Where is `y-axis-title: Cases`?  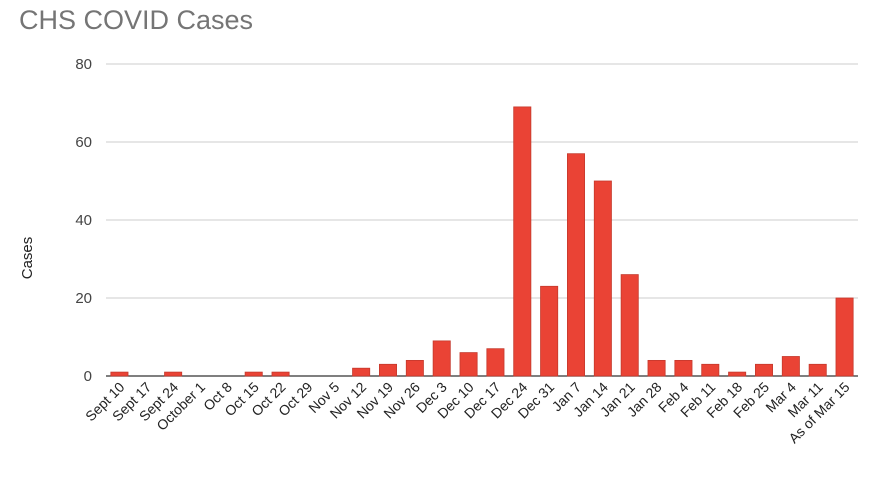 y-axis-title: Cases is located at coordinates (27, 258).